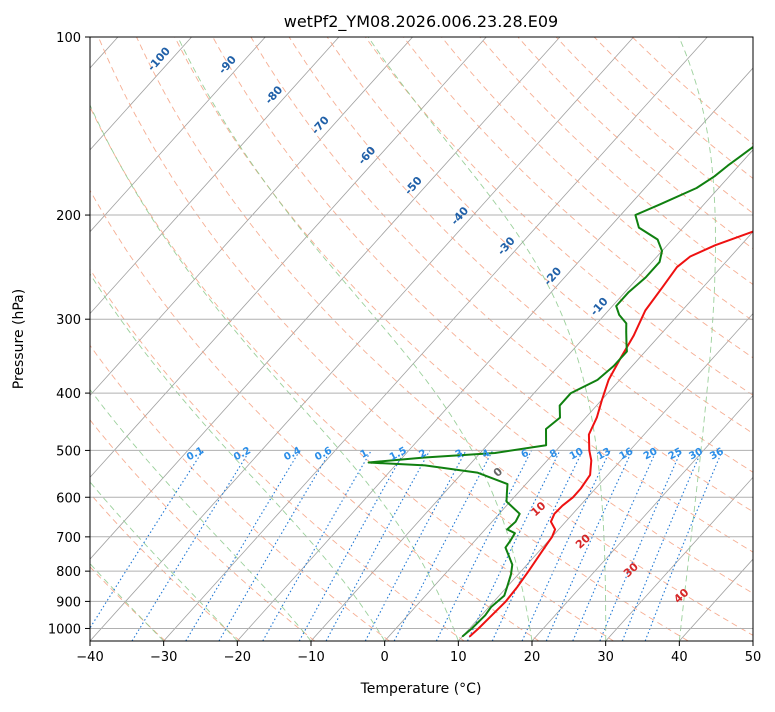  Describe the element at coordinates (89, 657) in the screenshot. I see `x-tick-label: −40` at that location.